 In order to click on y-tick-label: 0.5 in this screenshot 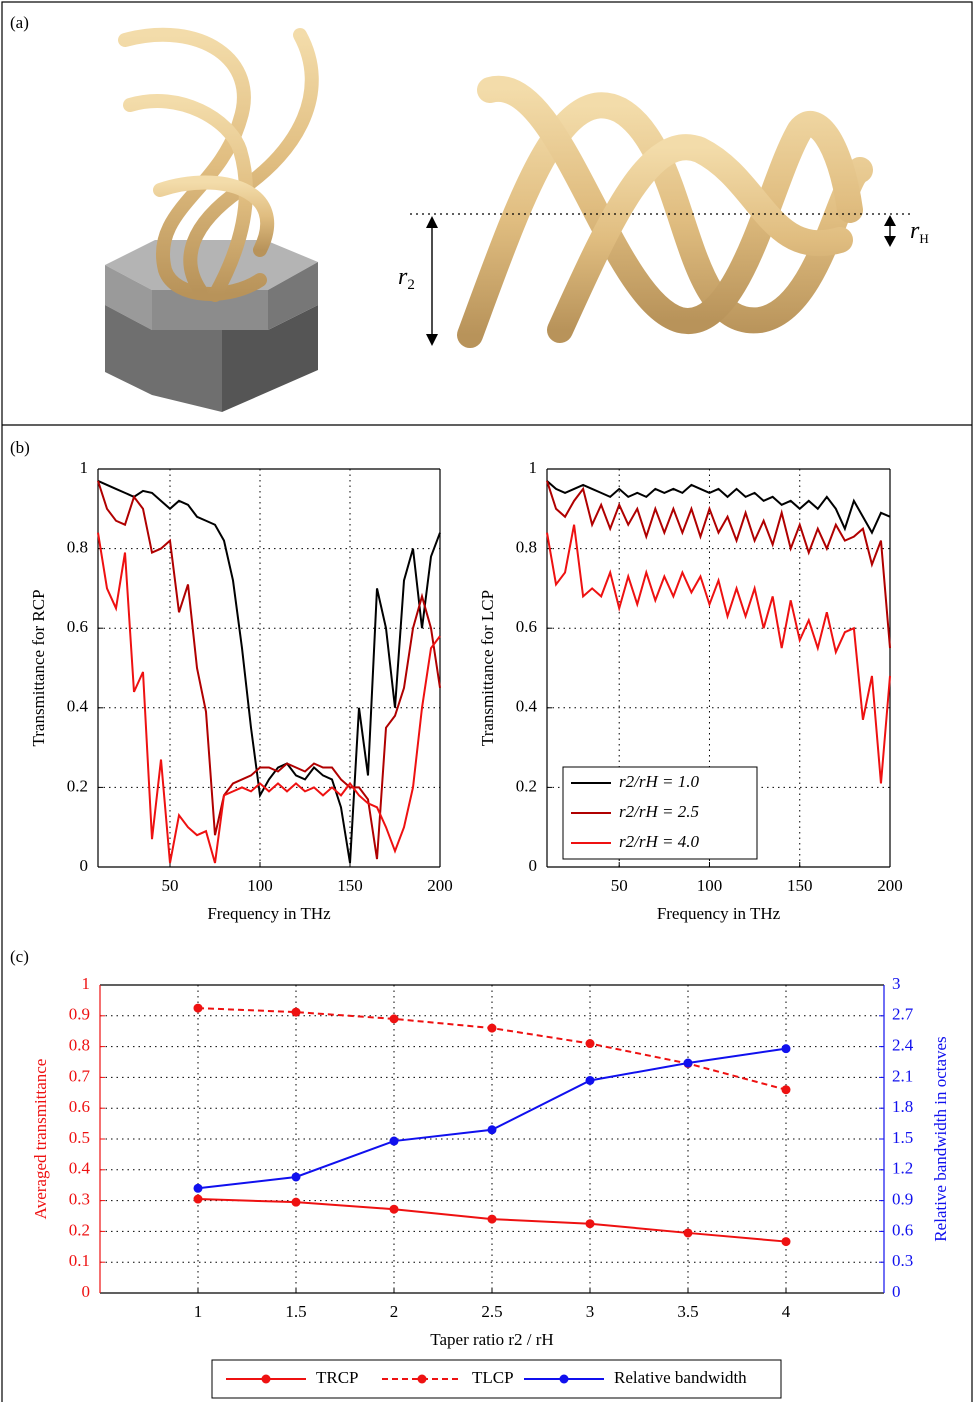, I will do `click(79, 1137)`.